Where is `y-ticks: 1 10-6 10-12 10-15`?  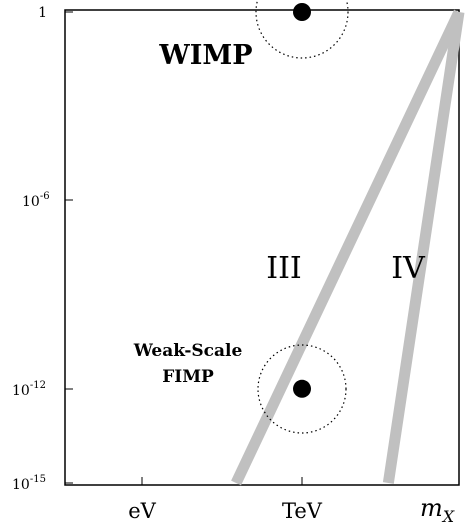 y-ticks: 1 10-6 10-12 10-15 is located at coordinates (42, 249).